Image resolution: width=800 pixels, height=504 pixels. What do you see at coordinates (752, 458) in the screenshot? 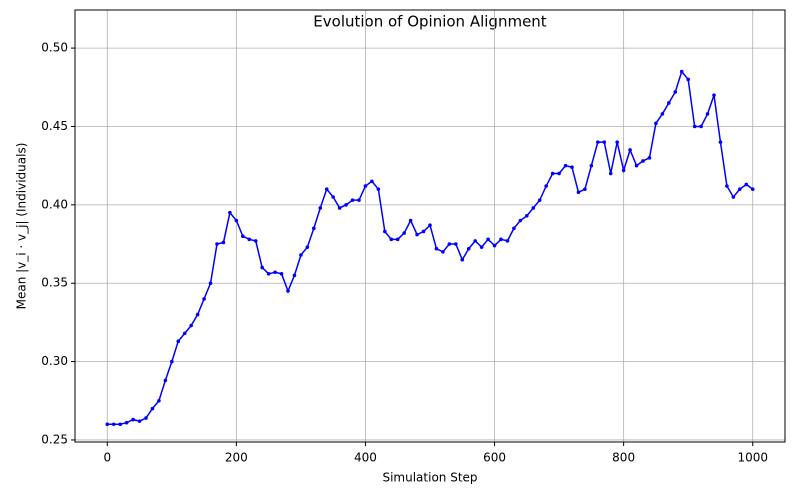
I see `x-tick-label: 1000` at bounding box center [752, 458].